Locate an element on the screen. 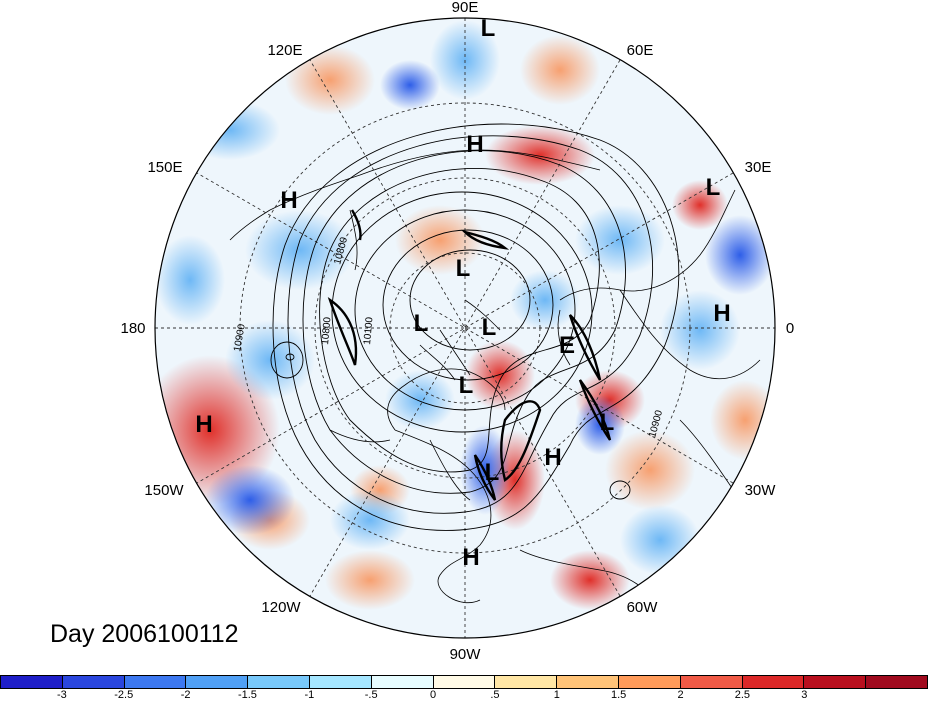 The width and height of the screenshot is (928, 702). lon-label-120e: 120E is located at coordinates (284, 50).